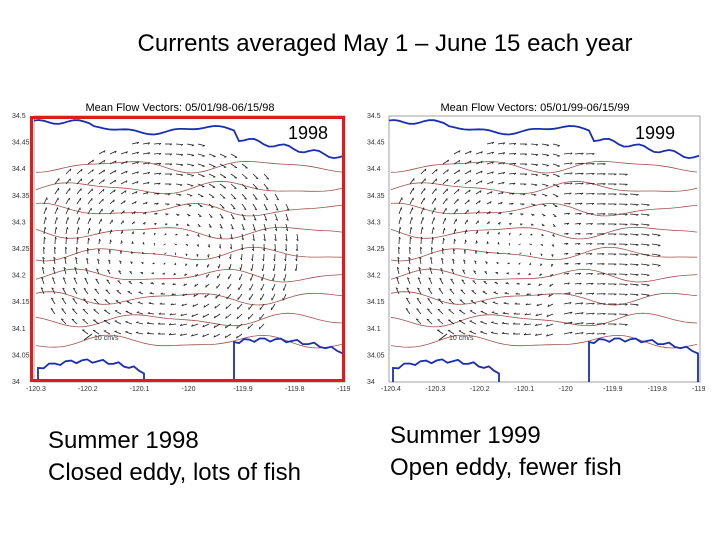 The image size is (720, 540). What do you see at coordinates (461, 338) in the screenshot?
I see `scale-label: 10 cm/s` at bounding box center [461, 338].